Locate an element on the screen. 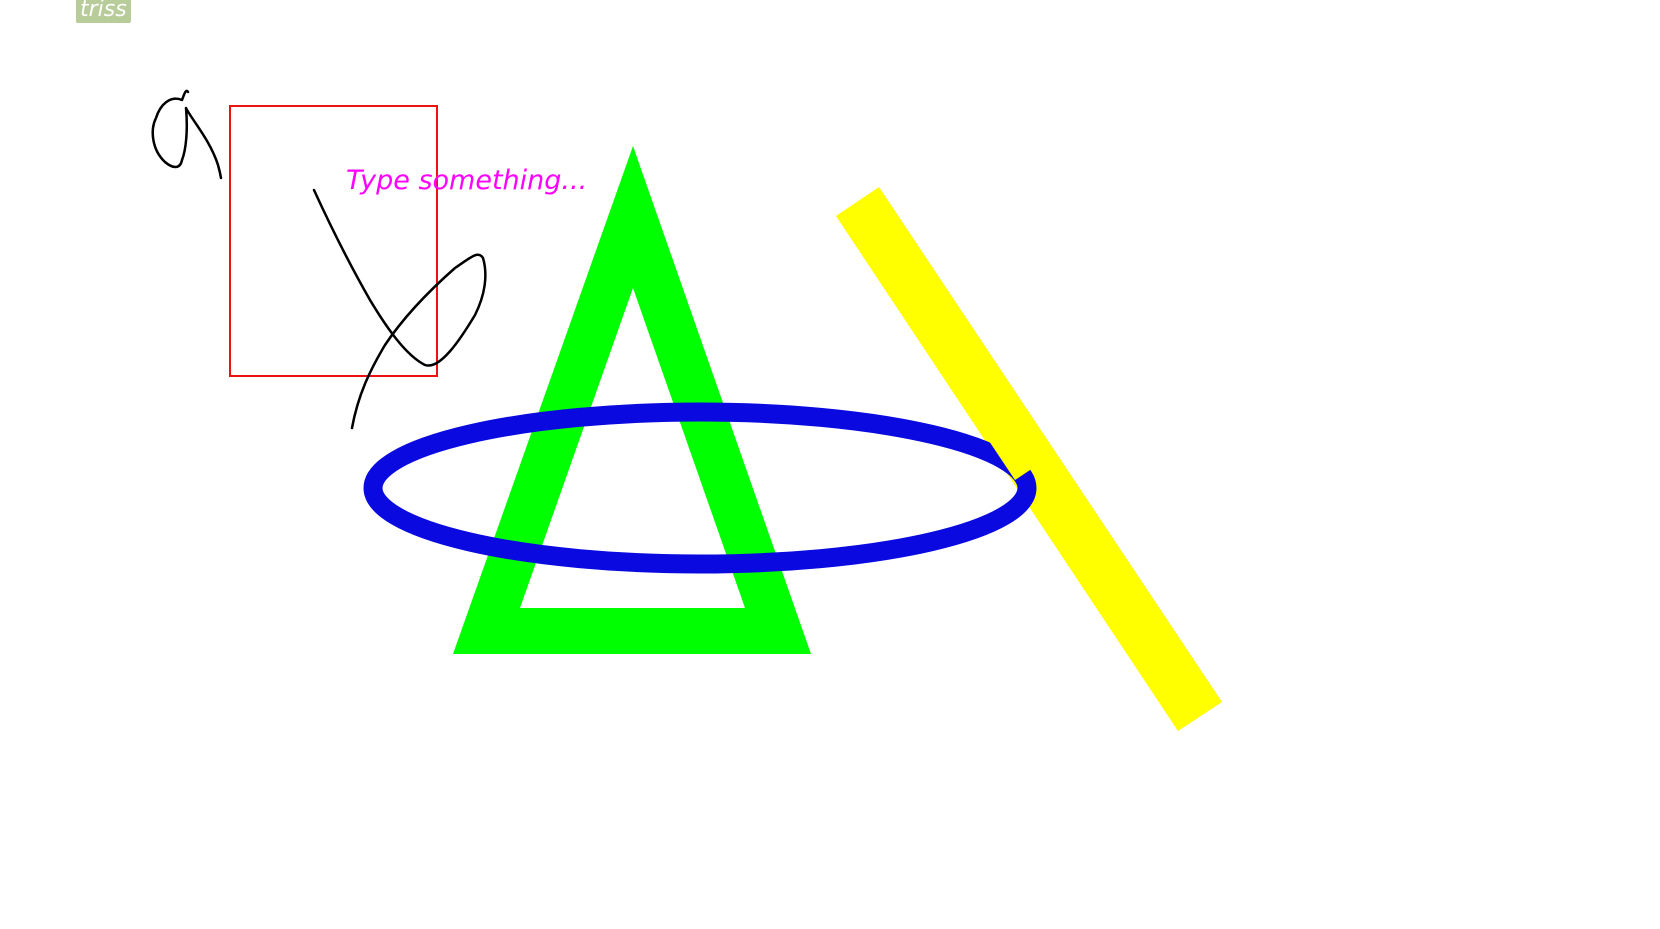  rectangle-shape is located at coordinates (333, 241).